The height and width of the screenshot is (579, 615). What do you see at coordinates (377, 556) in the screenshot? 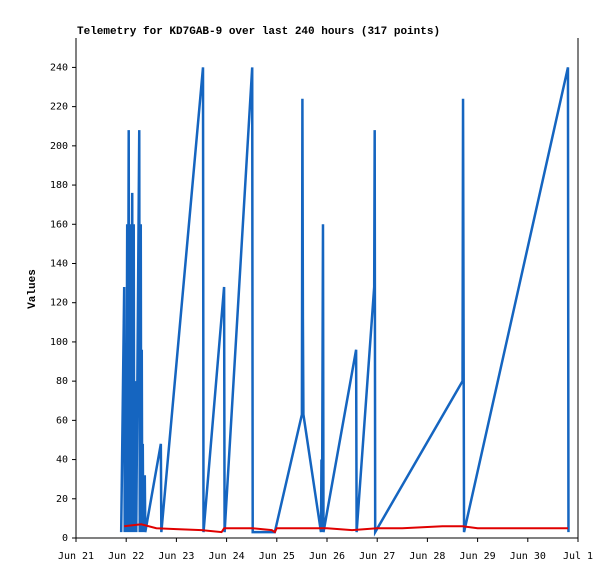
I see `x-tick-label: Jun 27` at bounding box center [377, 556].